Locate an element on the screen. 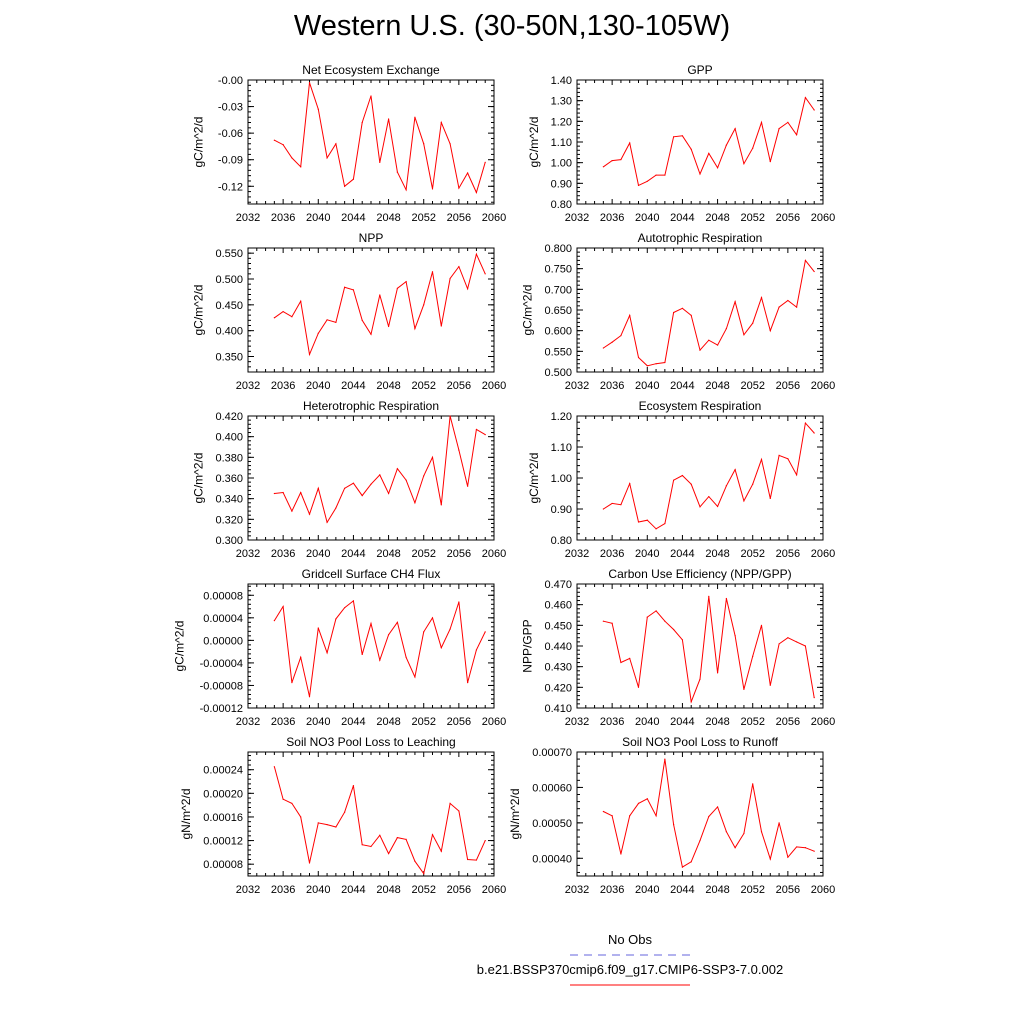 Image resolution: width=1024 pixels, height=1024 pixels. y-tick-label: 0.00000 is located at coordinates (223, 641).